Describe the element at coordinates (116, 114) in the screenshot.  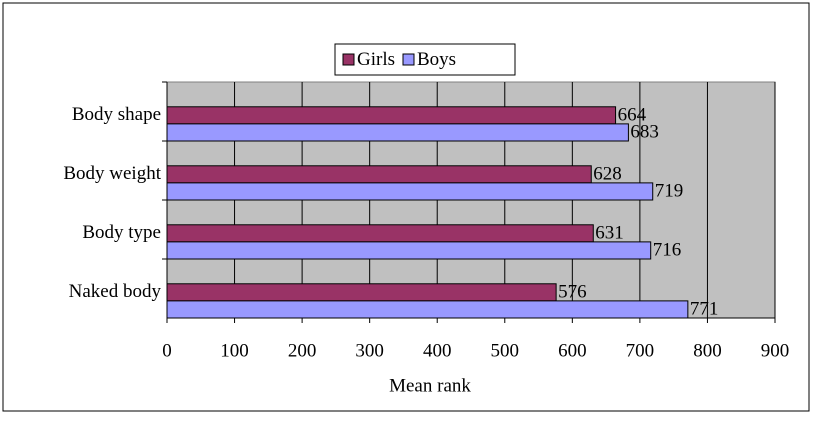
I see `y-tick-label: Body shape` at that location.